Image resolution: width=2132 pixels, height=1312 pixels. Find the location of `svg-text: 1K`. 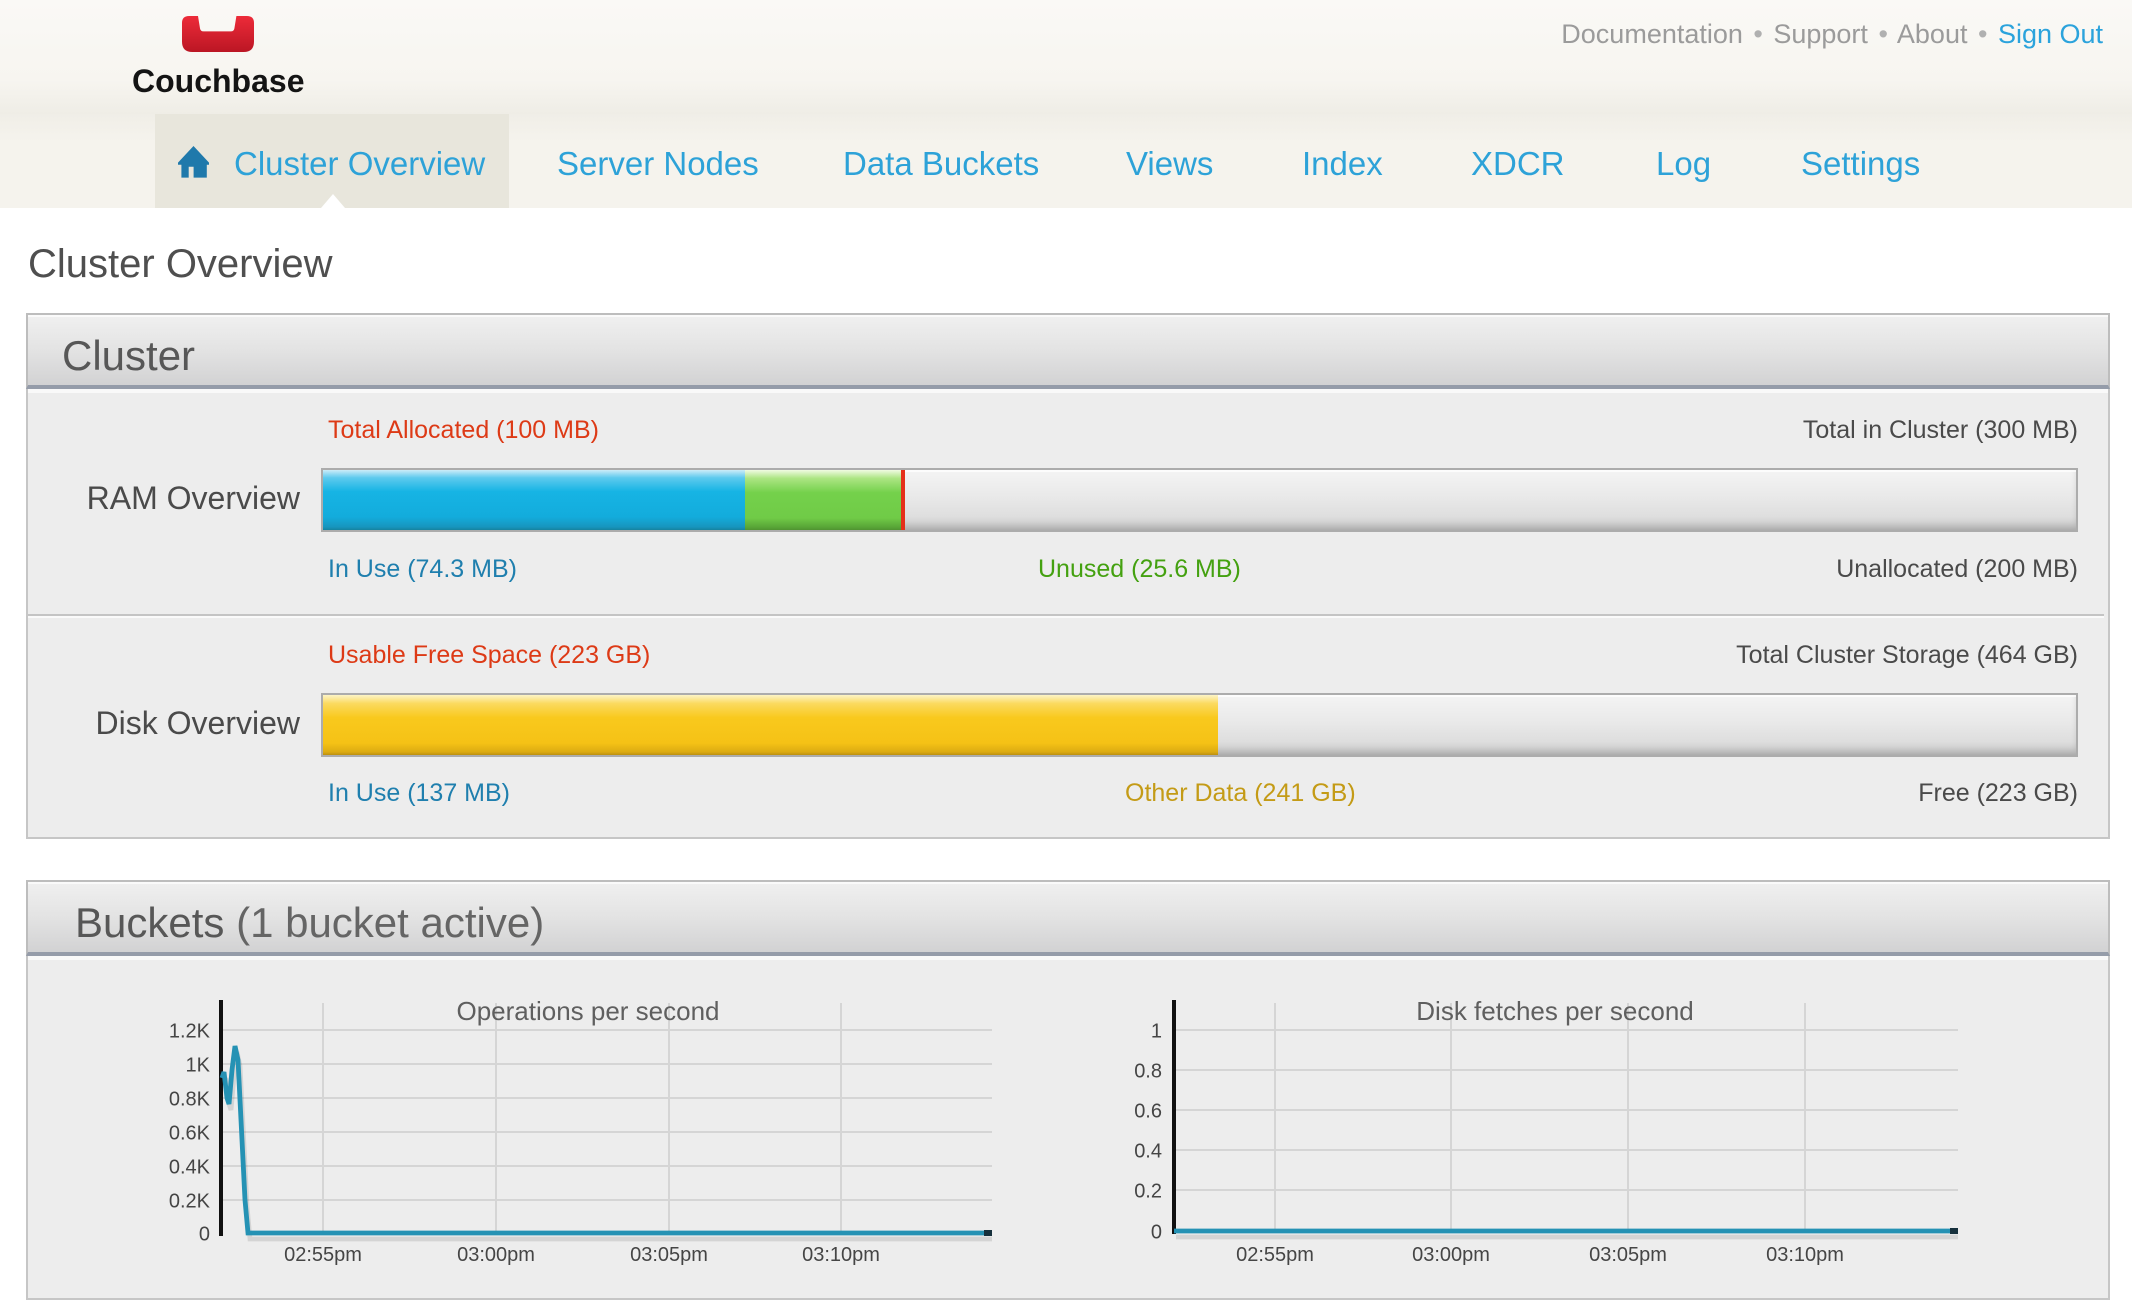

svg-text: 1K is located at coordinates (198, 1066).